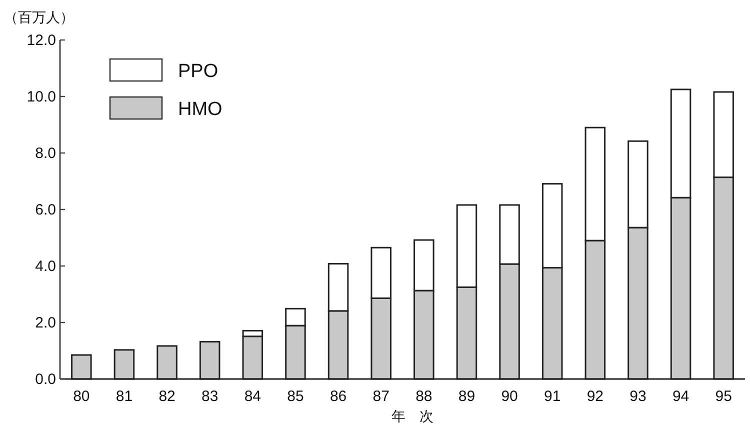 The image size is (750, 427). Describe the element at coordinates (45, 379) in the screenshot. I see `y-tick-label: 0.0` at that location.